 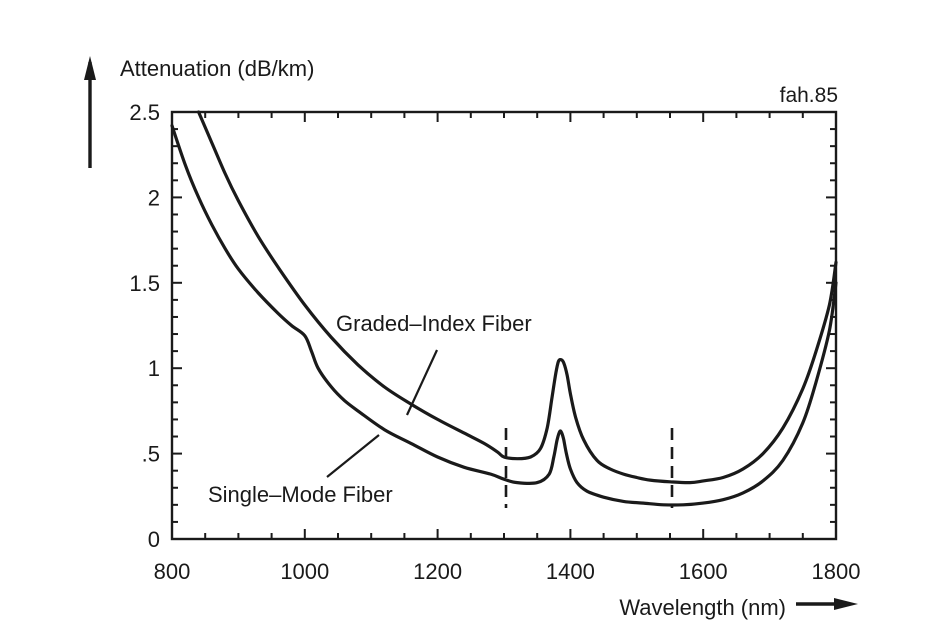 I want to click on x-tick-label: 1400, so click(x=570, y=571).